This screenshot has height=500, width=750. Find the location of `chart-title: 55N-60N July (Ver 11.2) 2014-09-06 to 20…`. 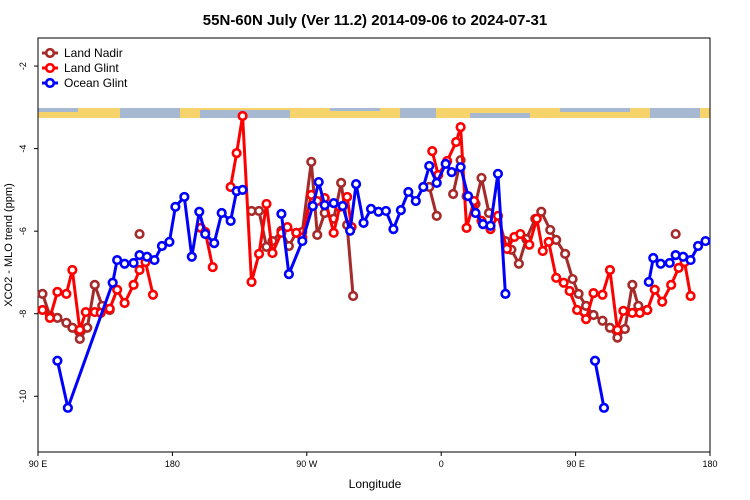

chart-title: 55N-60N July (Ver 11.2) 2014-09-06 to 20… is located at coordinates (375, 20).